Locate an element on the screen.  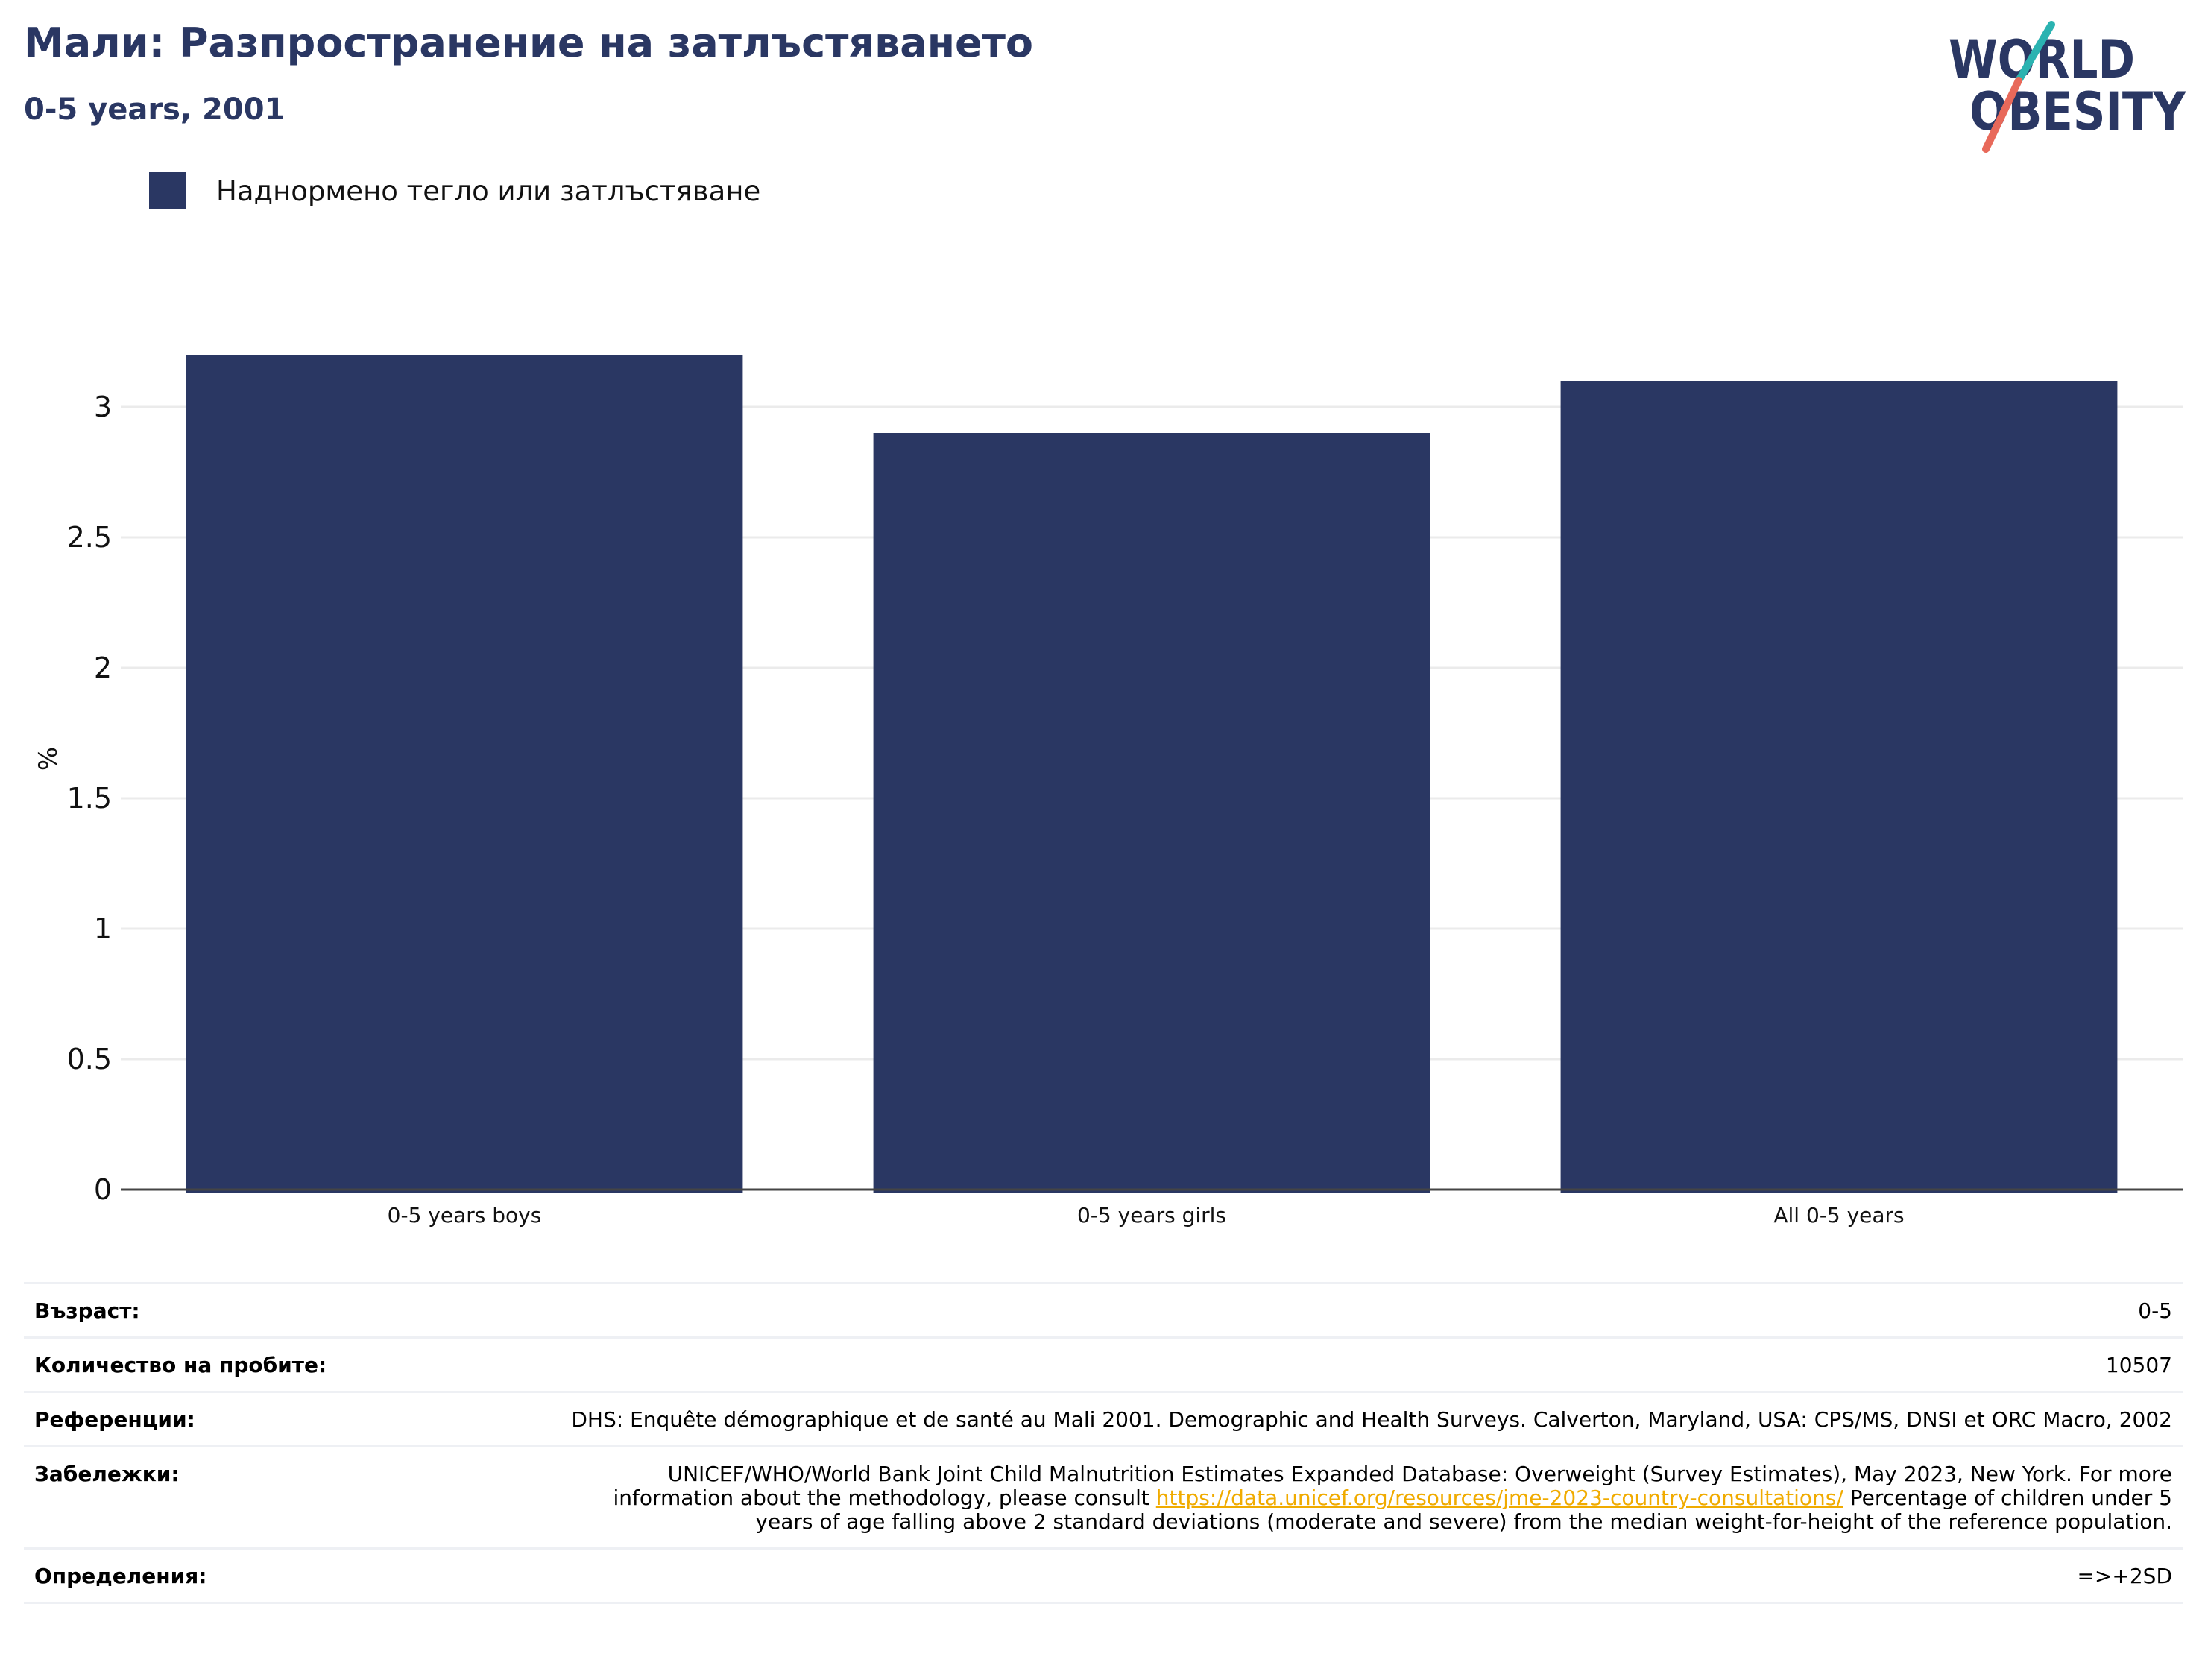
x-tick-label: All 0-5 years is located at coordinates (1838, 1215).